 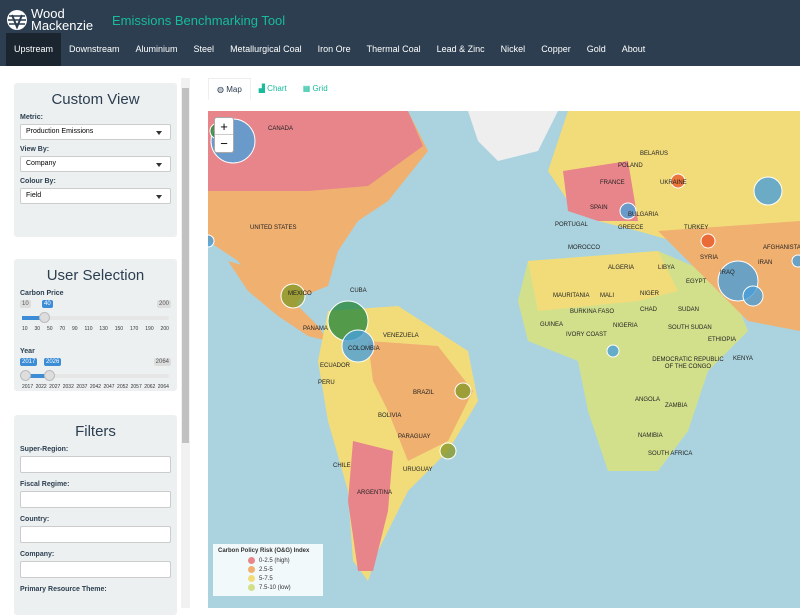 What do you see at coordinates (95, 132) in the screenshot?
I see `metric-select: Production Emissions` at bounding box center [95, 132].